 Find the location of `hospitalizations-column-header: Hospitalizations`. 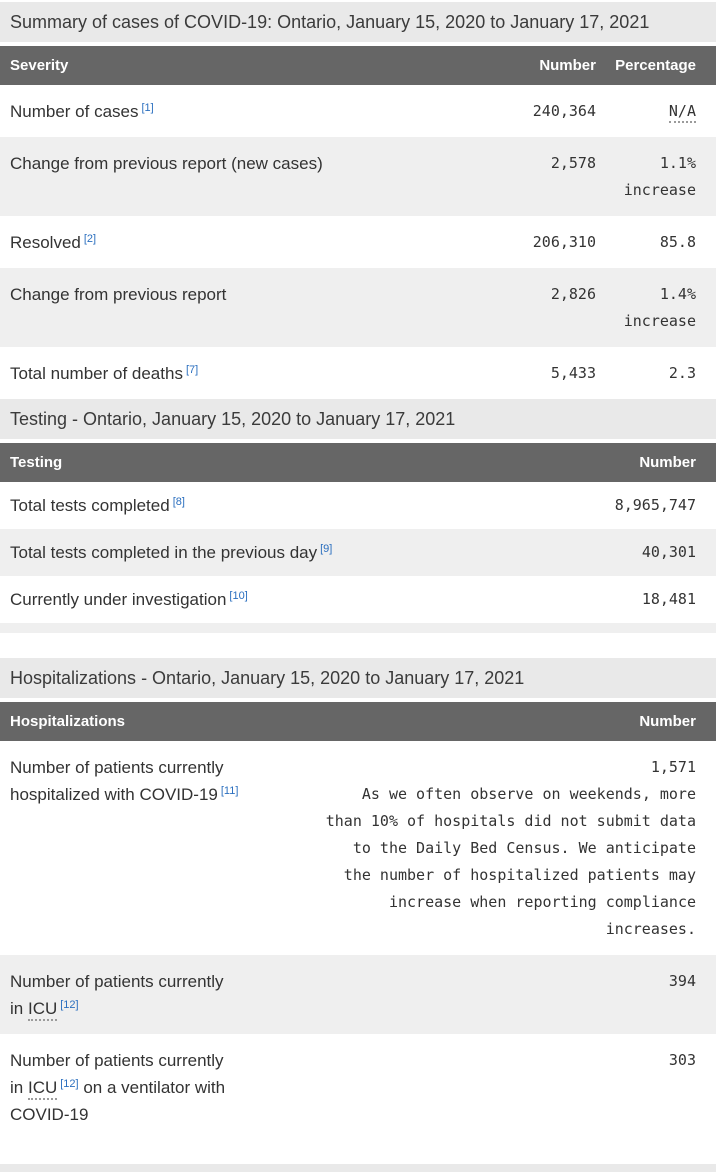

hospitalizations-column-header: Hospitalizations is located at coordinates (68, 721).